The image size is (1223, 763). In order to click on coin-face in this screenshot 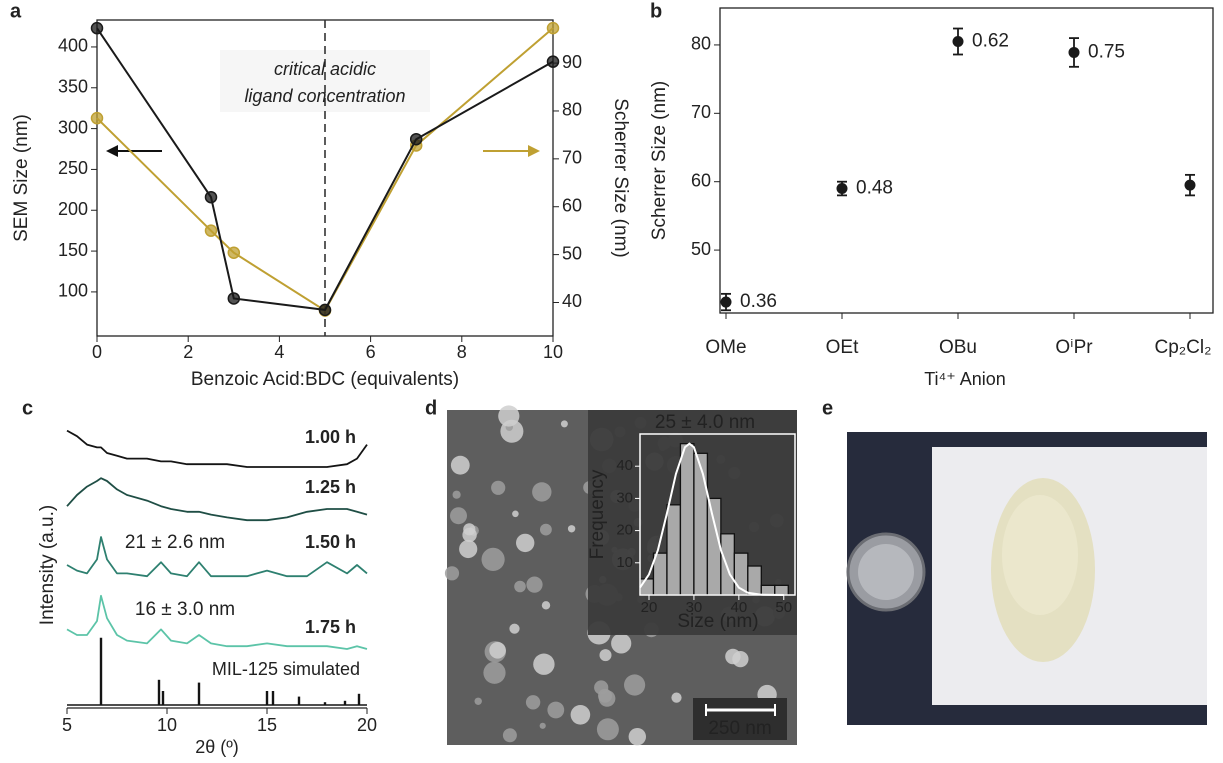, I will do `click(886, 572)`.